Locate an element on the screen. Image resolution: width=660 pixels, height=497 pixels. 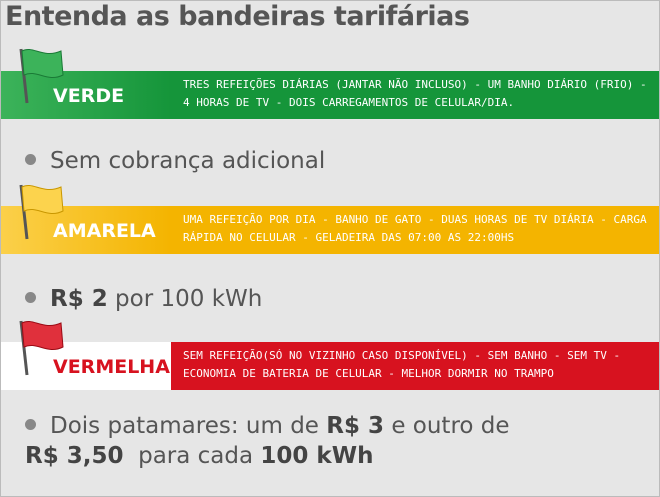
bullet-text: Dois patamares: um de is located at coordinates (188, 426).